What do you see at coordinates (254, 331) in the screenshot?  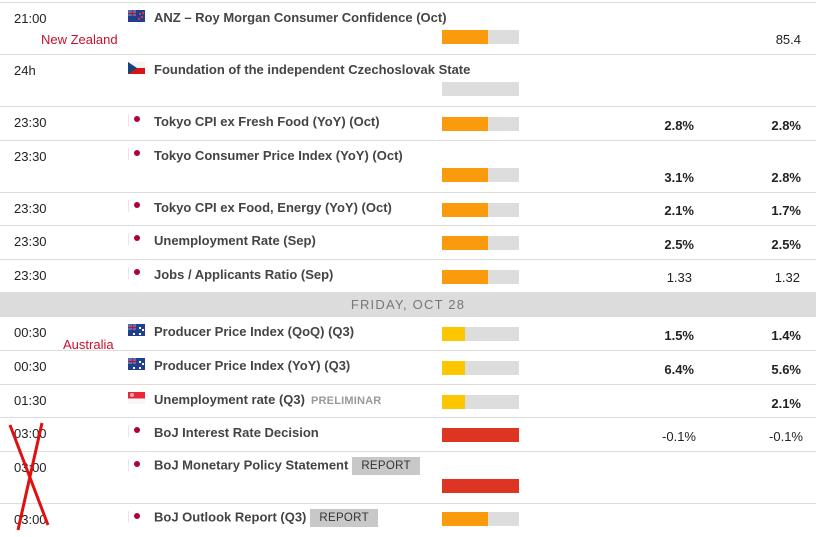 I see `event-title: Producer Price Index (QoQ) (Q3)` at bounding box center [254, 331].